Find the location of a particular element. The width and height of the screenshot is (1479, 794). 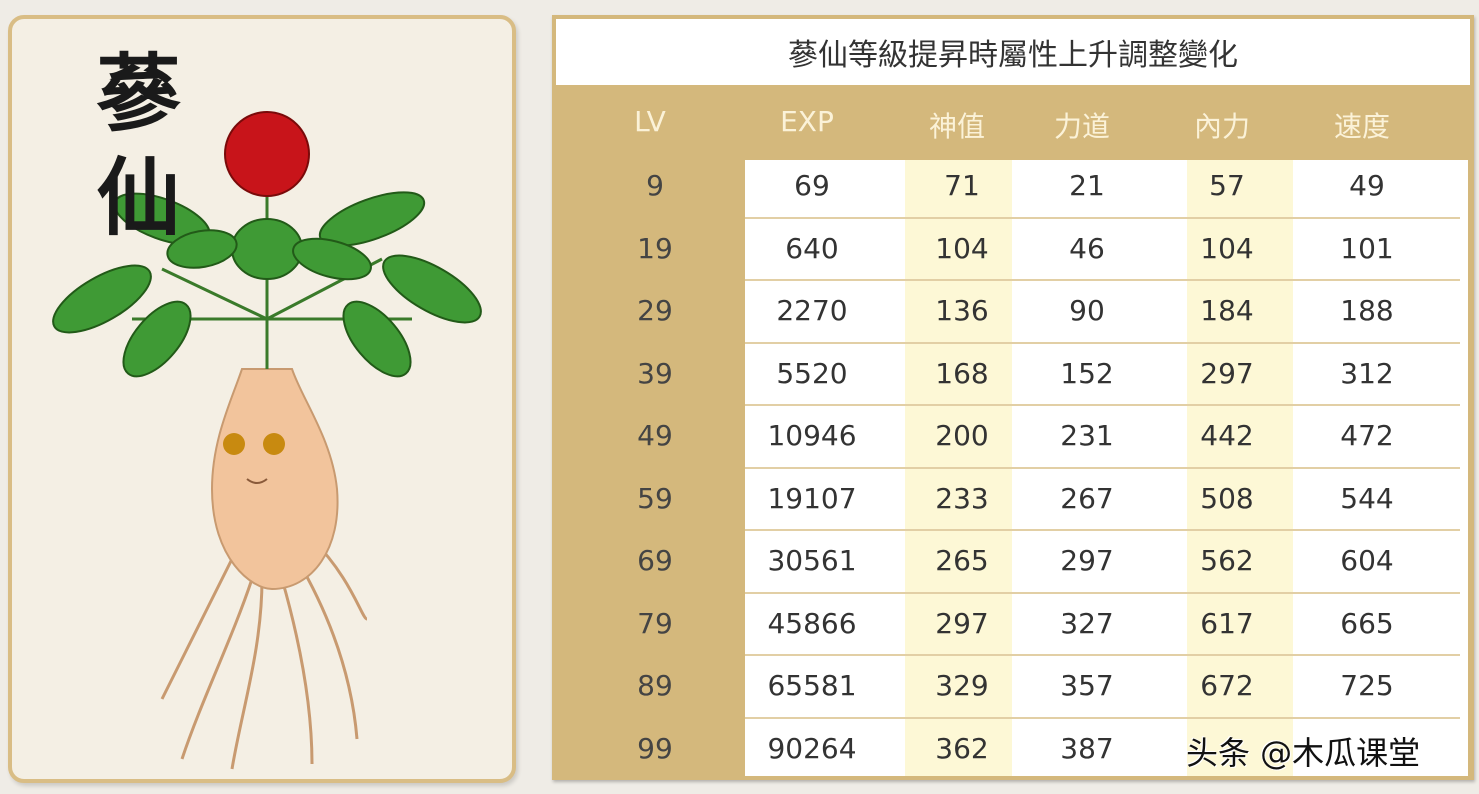

cell-sudu: 188 is located at coordinates (1367, 310).